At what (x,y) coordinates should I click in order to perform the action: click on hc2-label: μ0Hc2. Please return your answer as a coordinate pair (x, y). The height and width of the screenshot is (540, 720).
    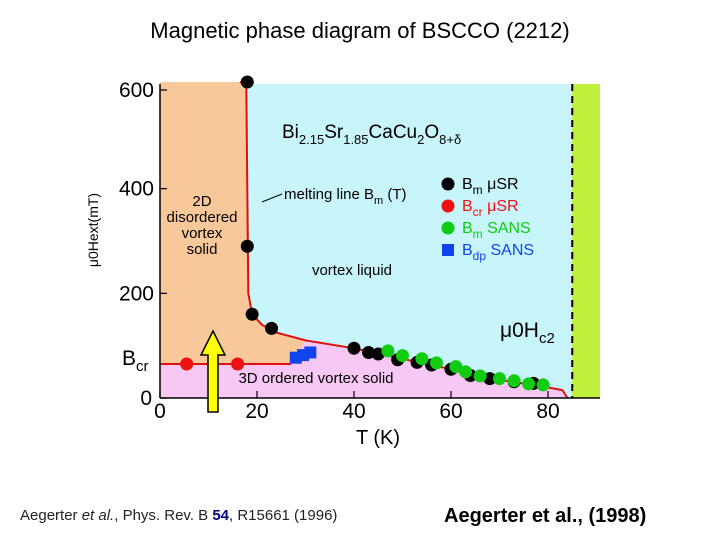
    Looking at the image, I should click on (527, 333).